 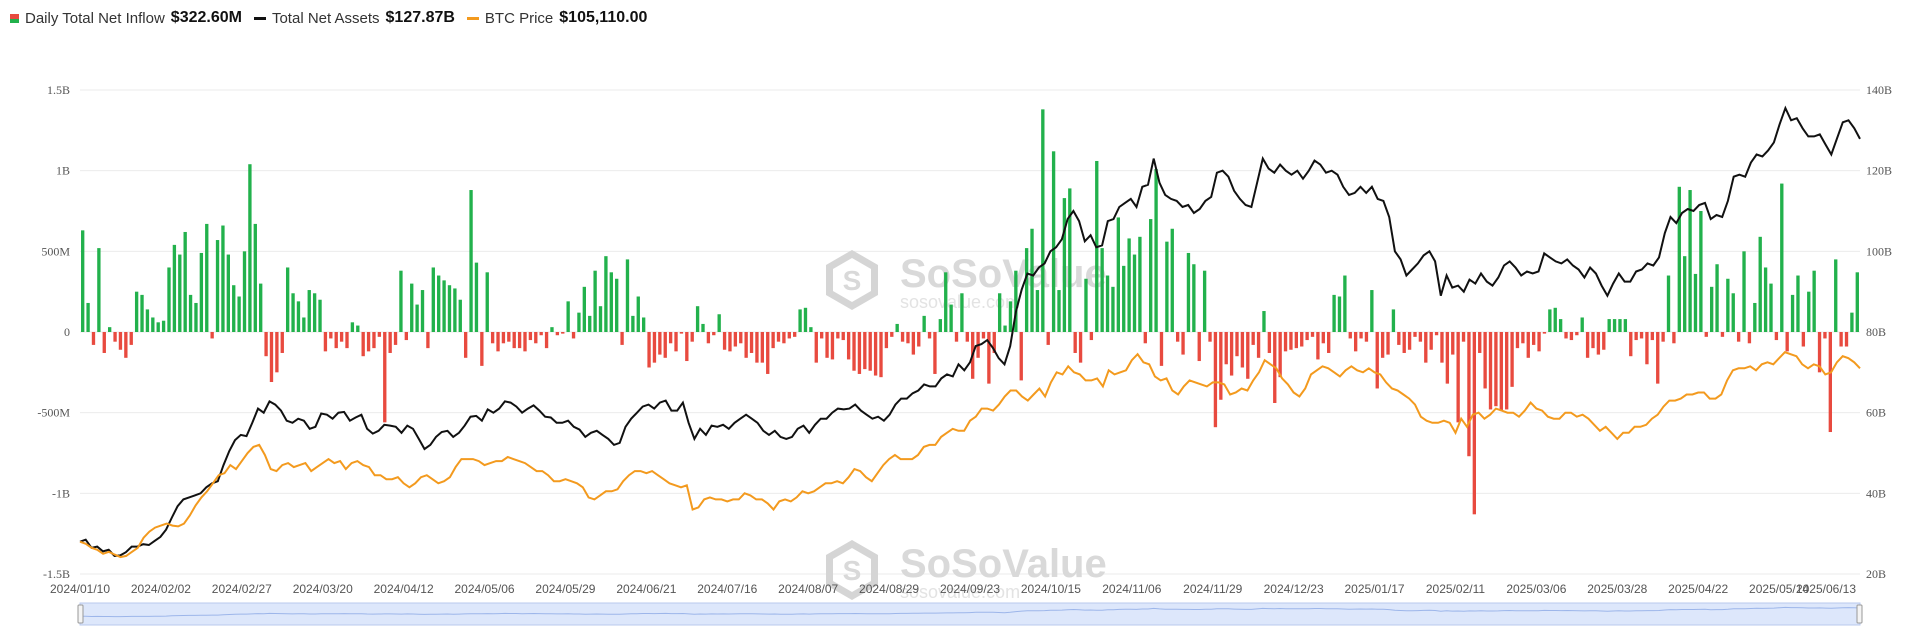 What do you see at coordinates (80, 614) in the screenshot?
I see `navigator-handle-left` at bounding box center [80, 614].